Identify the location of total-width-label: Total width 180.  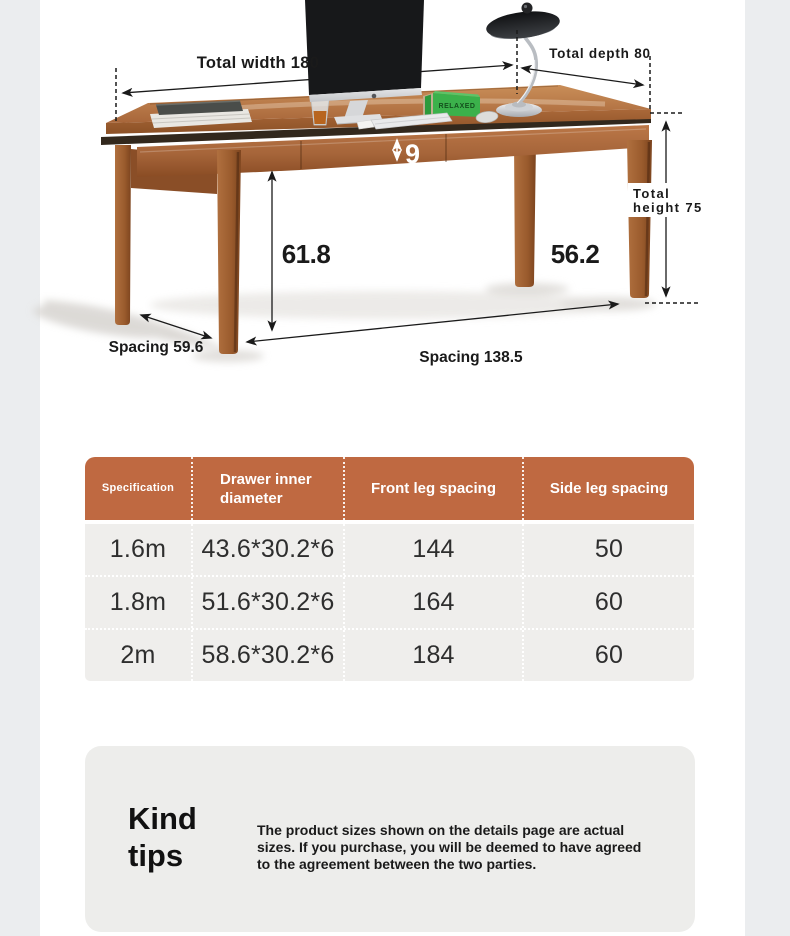
(258, 63).